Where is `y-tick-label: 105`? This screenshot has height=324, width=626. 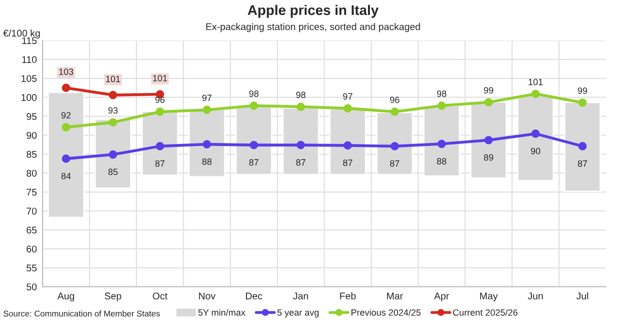
y-tick-label: 105 is located at coordinates (29, 78).